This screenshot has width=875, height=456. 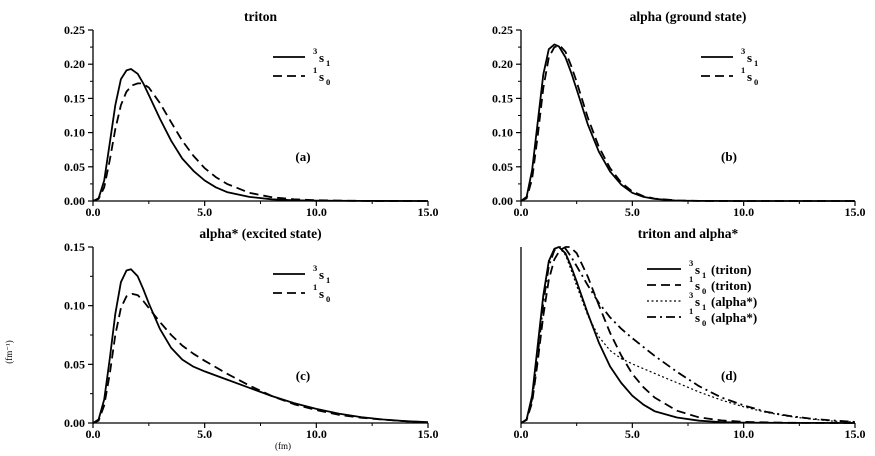 I want to click on y-tick-label: 0.25, so click(x=502, y=30).